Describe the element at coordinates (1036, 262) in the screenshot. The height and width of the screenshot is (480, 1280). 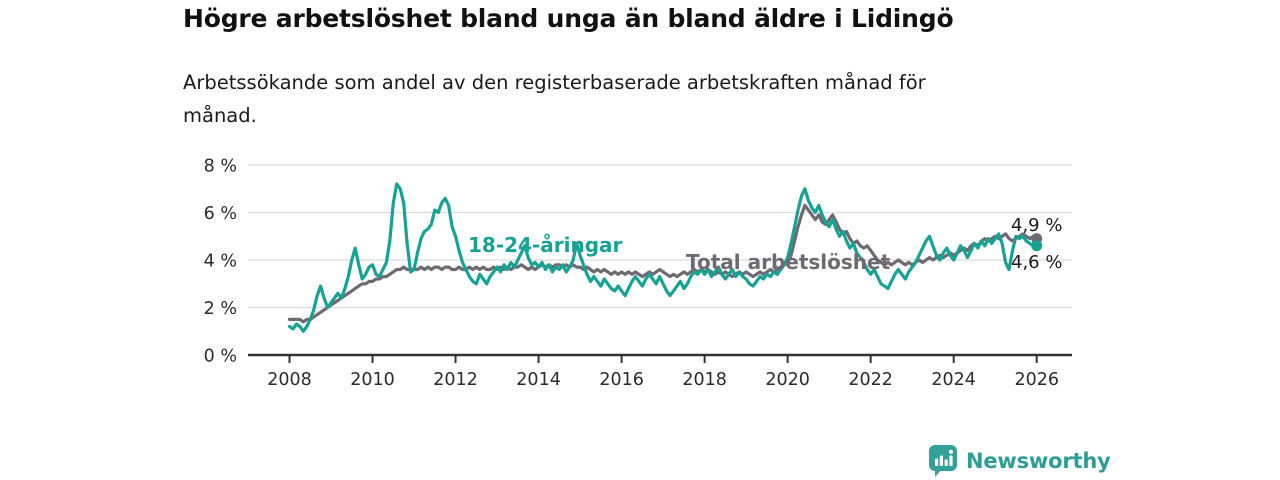
I see `end-value-label-youth: 4,6 %` at that location.